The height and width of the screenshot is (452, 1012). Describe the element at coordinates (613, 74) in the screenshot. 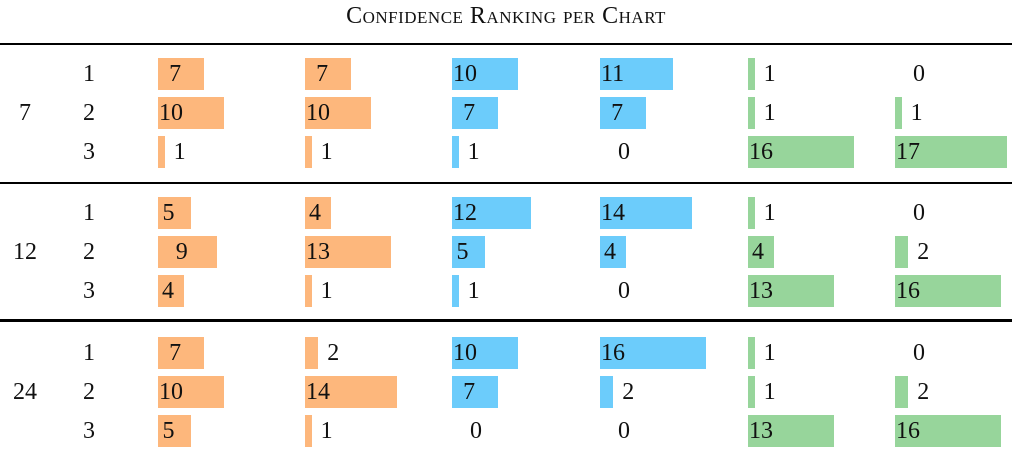

I see `value-label: 11` at that location.